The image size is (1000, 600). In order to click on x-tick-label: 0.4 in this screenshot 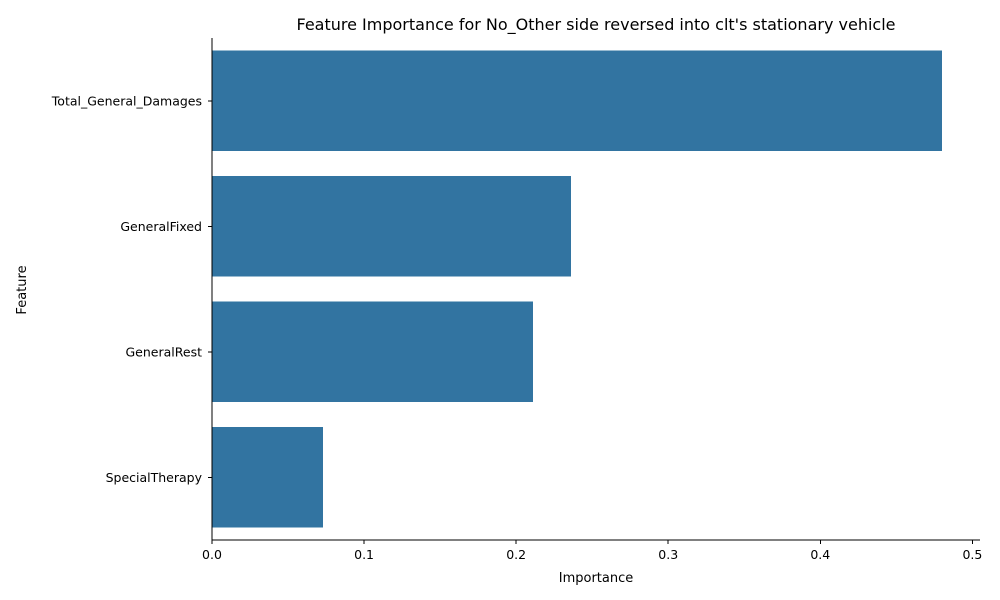, I will do `click(820, 554)`.